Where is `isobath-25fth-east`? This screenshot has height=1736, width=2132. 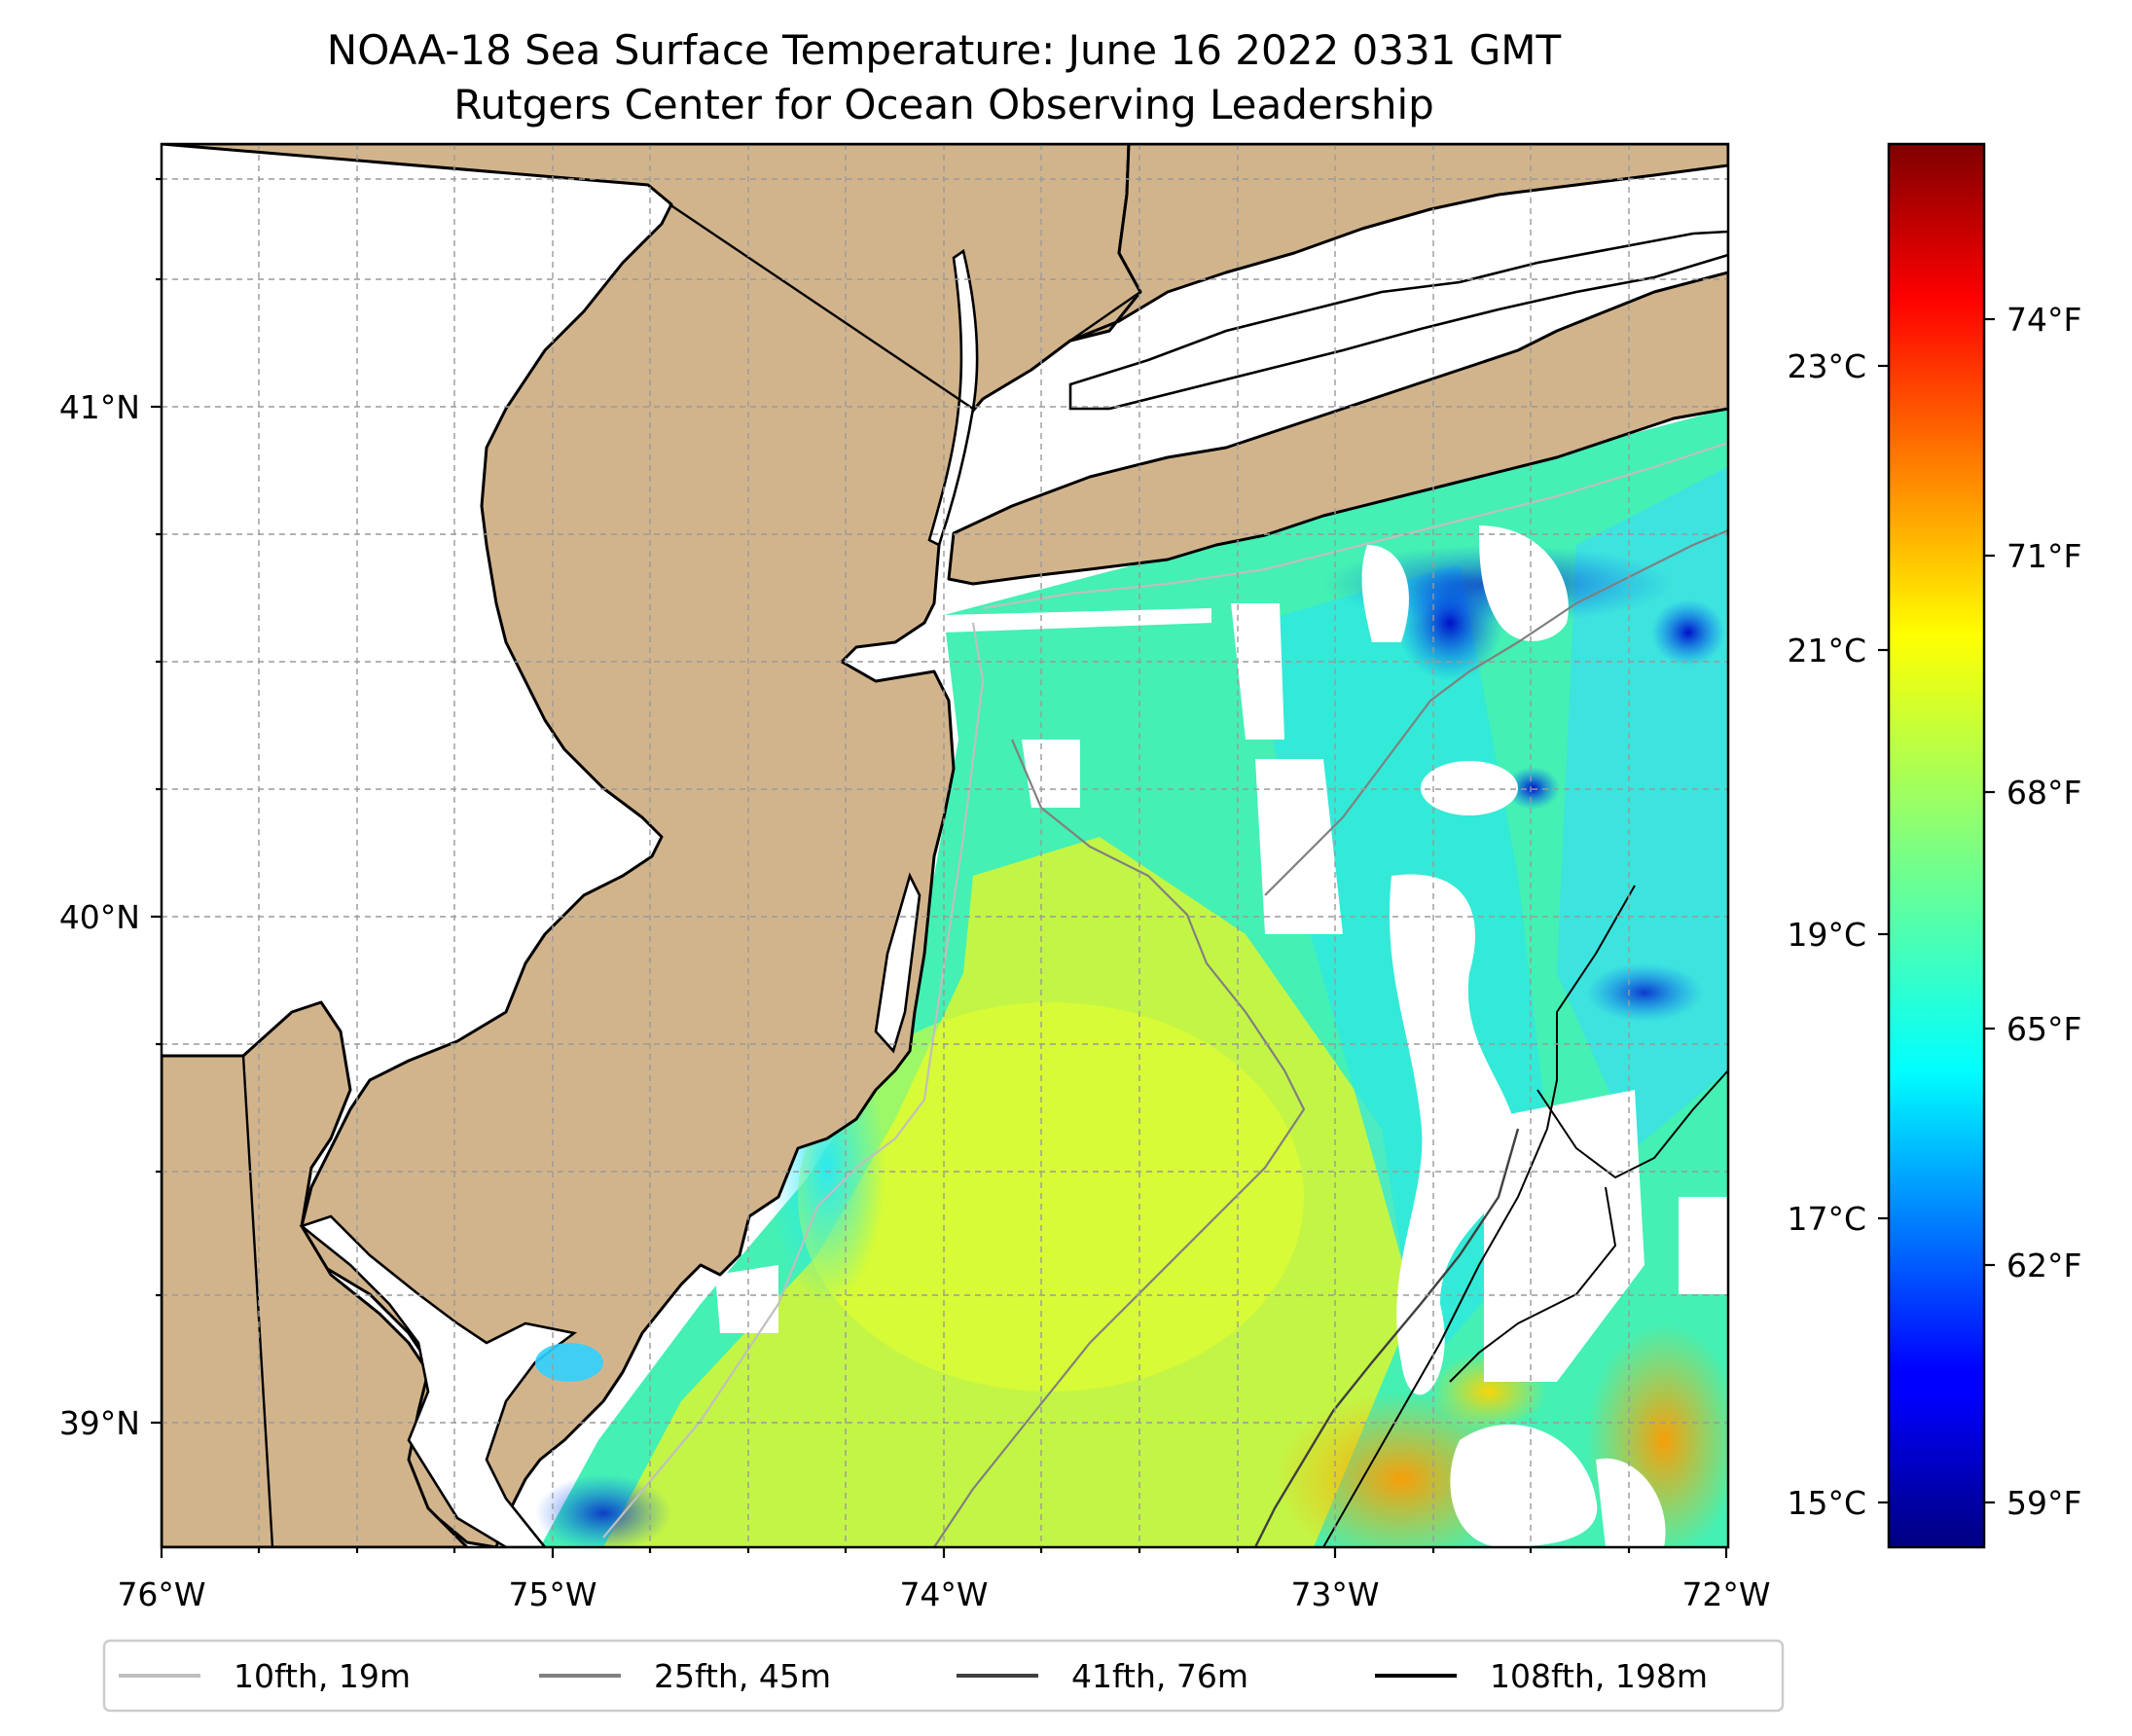 isobath-25fth-east is located at coordinates (1496, 712).